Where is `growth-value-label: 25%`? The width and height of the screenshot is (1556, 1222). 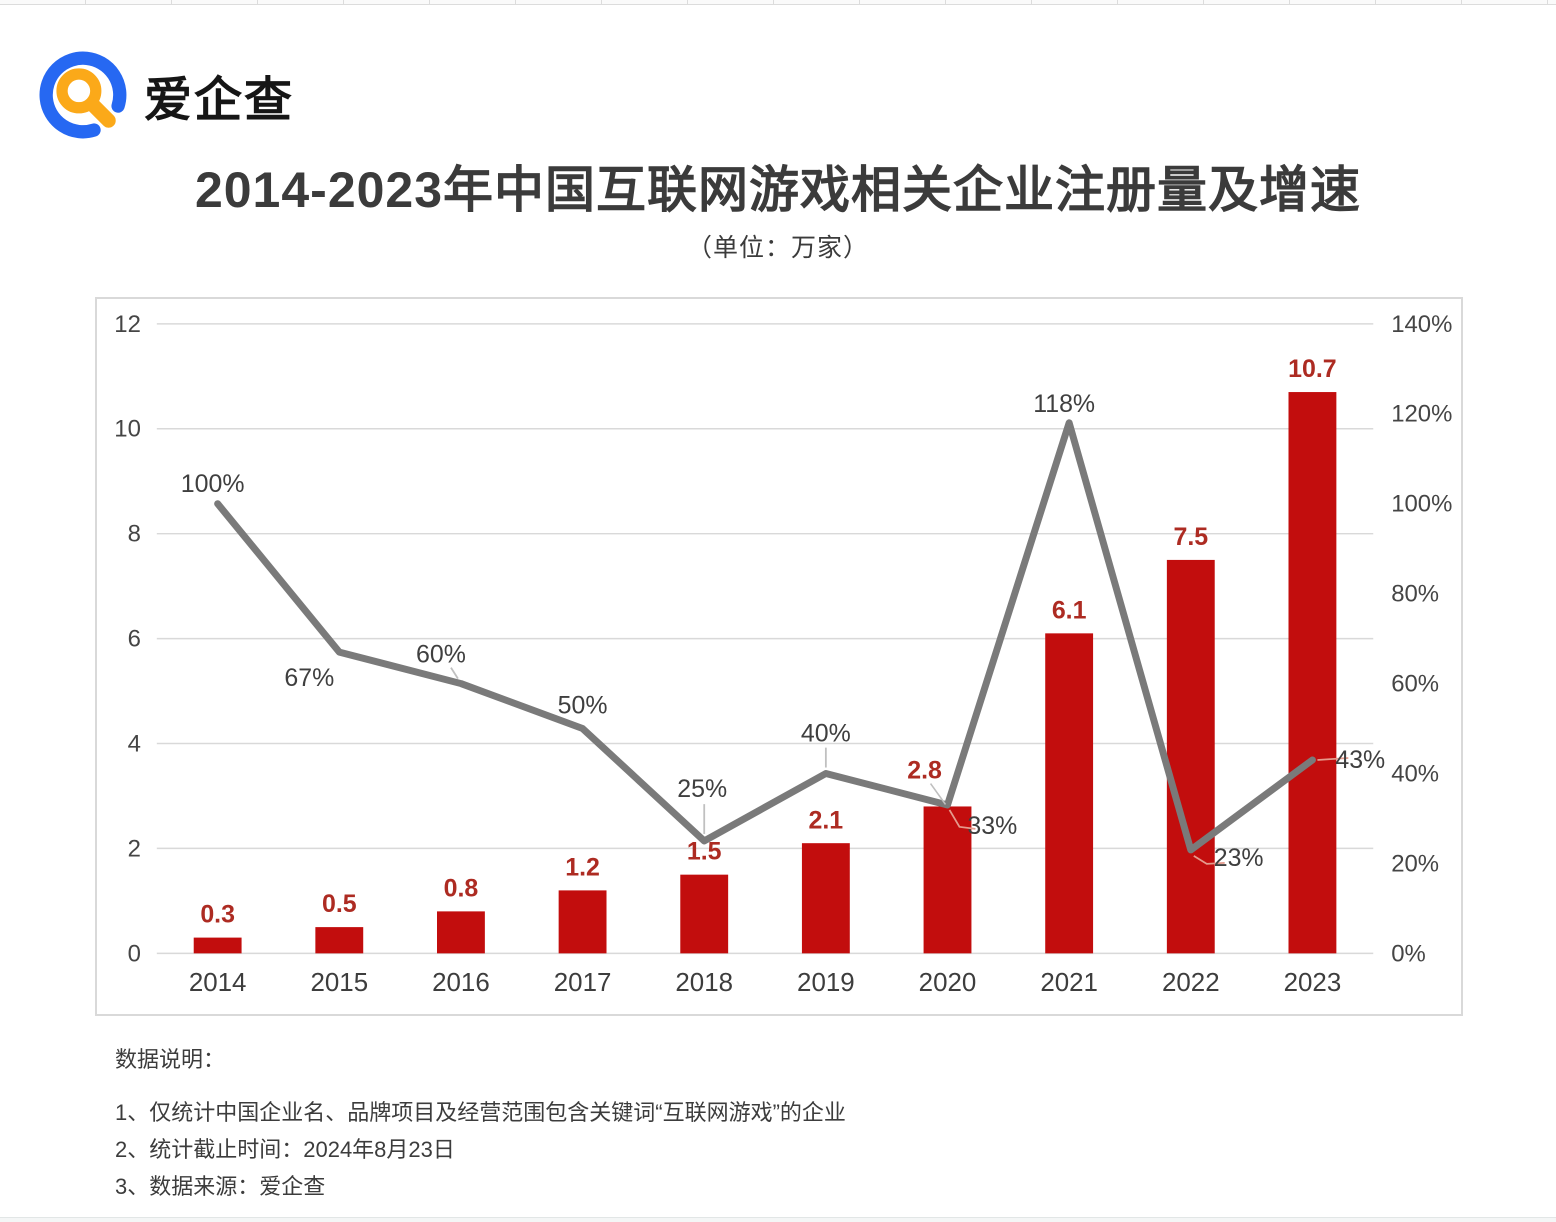 growth-value-label: 25% is located at coordinates (702, 789).